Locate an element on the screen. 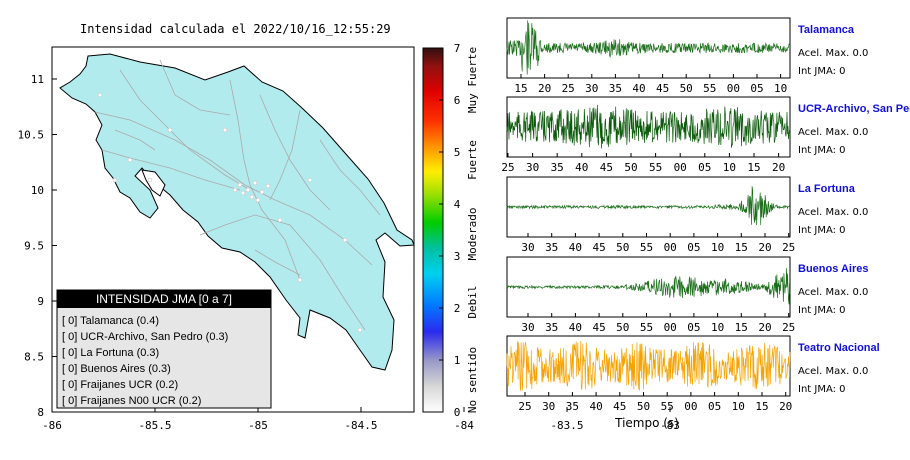 This screenshot has width=910, height=460. colorbar-tick-label: 0 is located at coordinates (457, 412).